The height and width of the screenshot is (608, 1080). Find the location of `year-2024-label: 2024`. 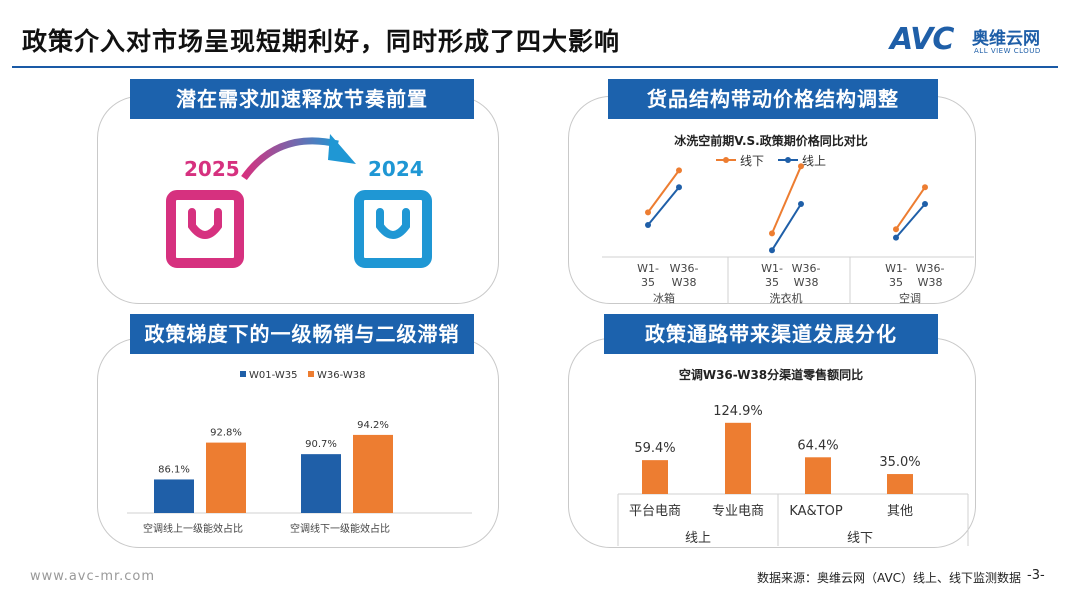

year-2024-label: 2024 is located at coordinates (396, 169).